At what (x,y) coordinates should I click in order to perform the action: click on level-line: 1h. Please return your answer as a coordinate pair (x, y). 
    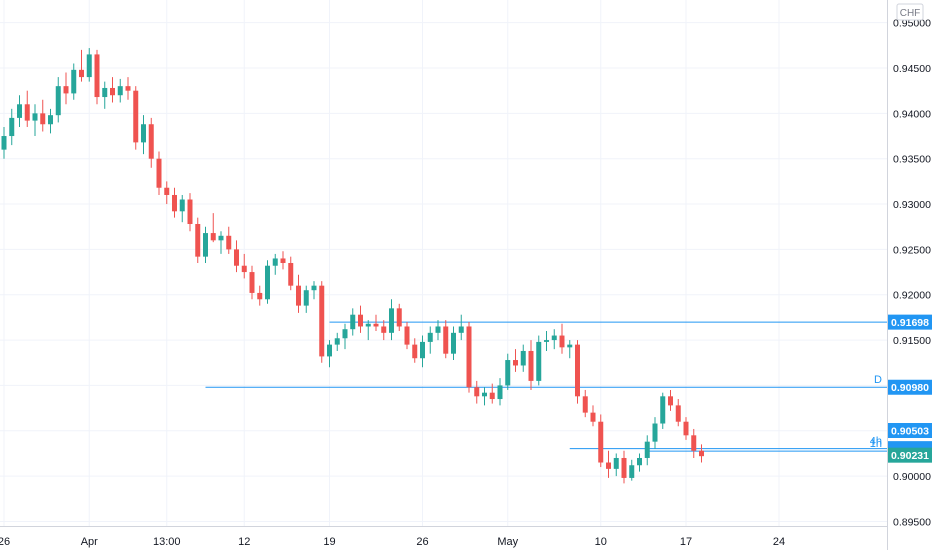
    Looking at the image, I should click on (767, 445).